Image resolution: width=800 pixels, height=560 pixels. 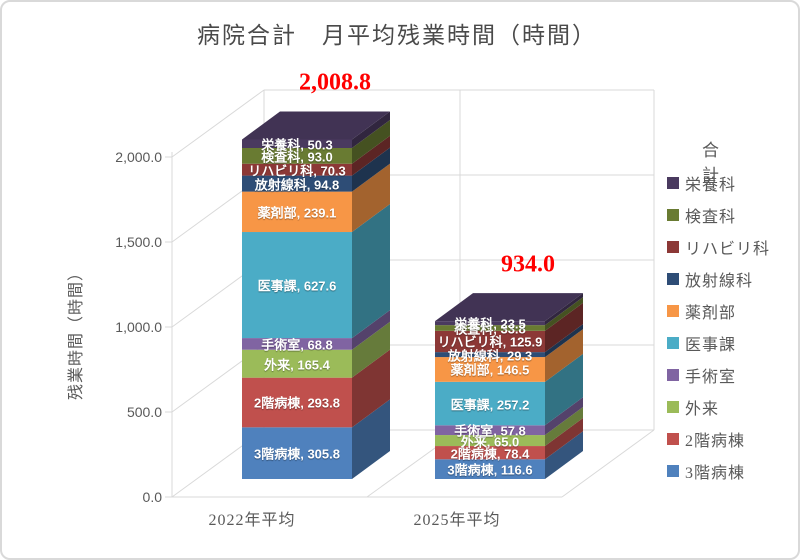 I want to click on x-axis-category-label: 2022年平均, so click(x=252, y=520).